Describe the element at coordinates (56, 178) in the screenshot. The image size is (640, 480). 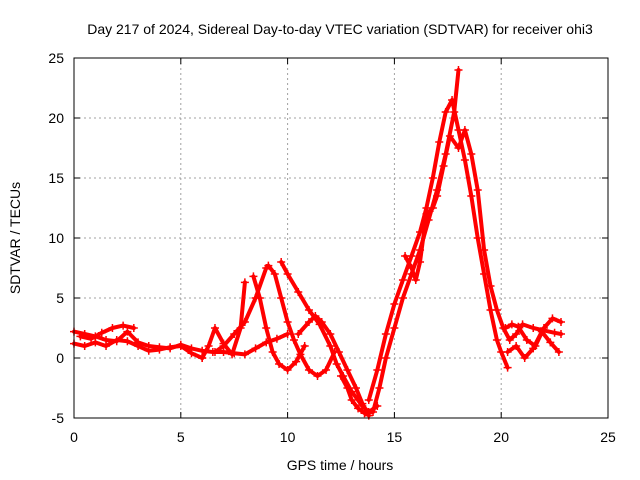
I see `y-tick-label: 15` at that location.